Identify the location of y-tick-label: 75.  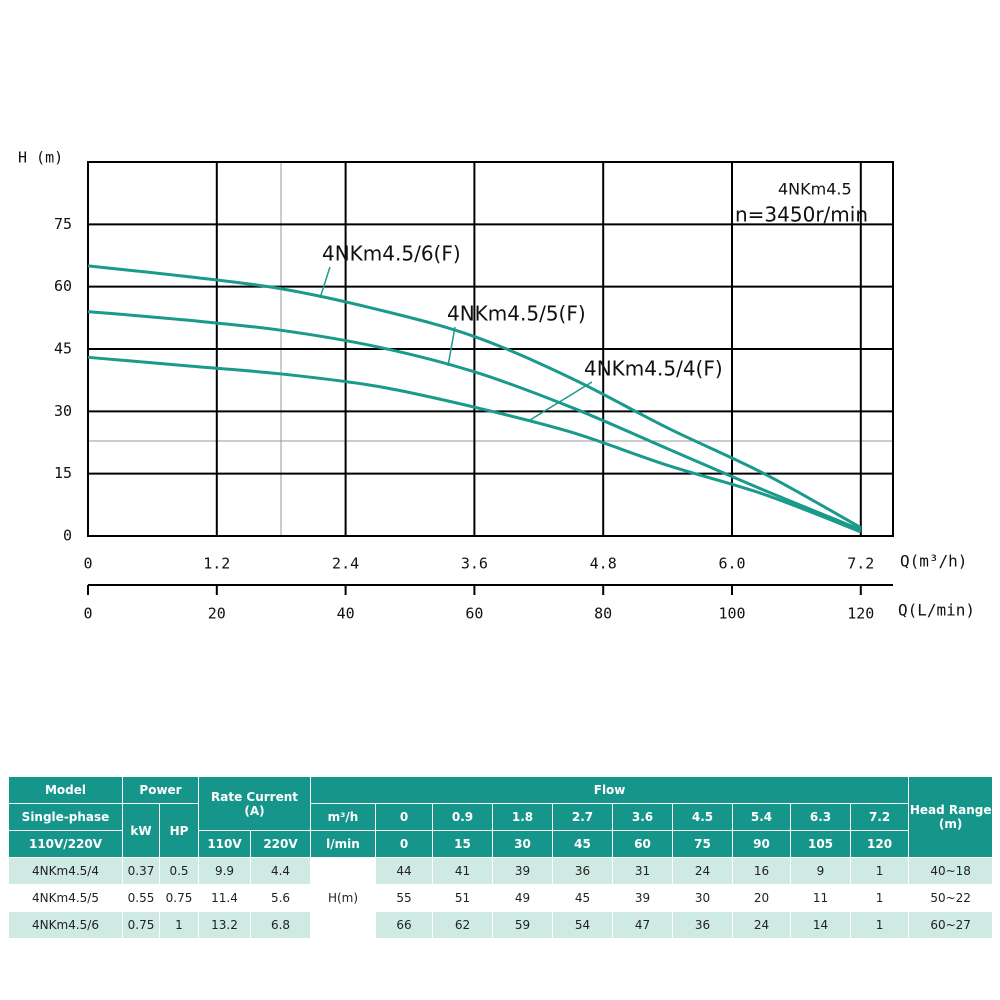
(63, 224).